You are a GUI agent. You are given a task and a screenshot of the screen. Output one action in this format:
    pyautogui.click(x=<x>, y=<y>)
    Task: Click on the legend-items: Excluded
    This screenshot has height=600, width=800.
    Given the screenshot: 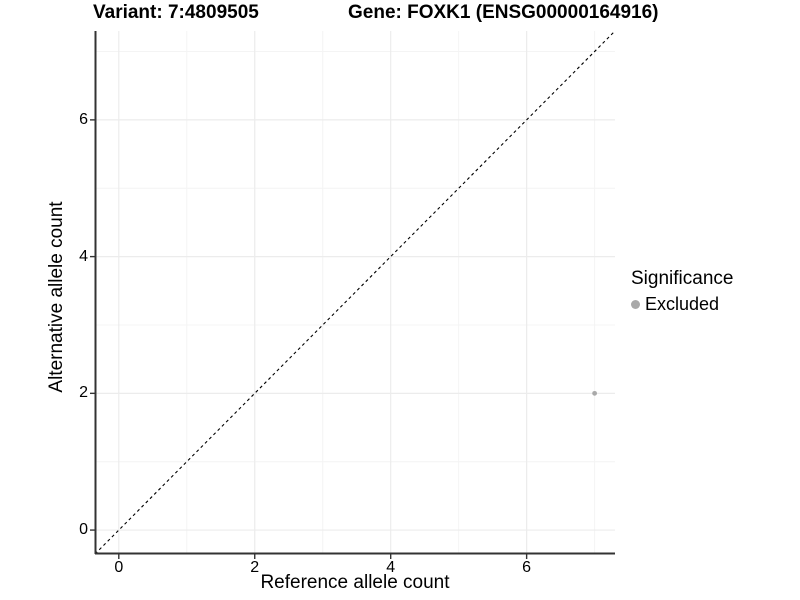 What is the action you would take?
    pyautogui.click(x=682, y=304)
    